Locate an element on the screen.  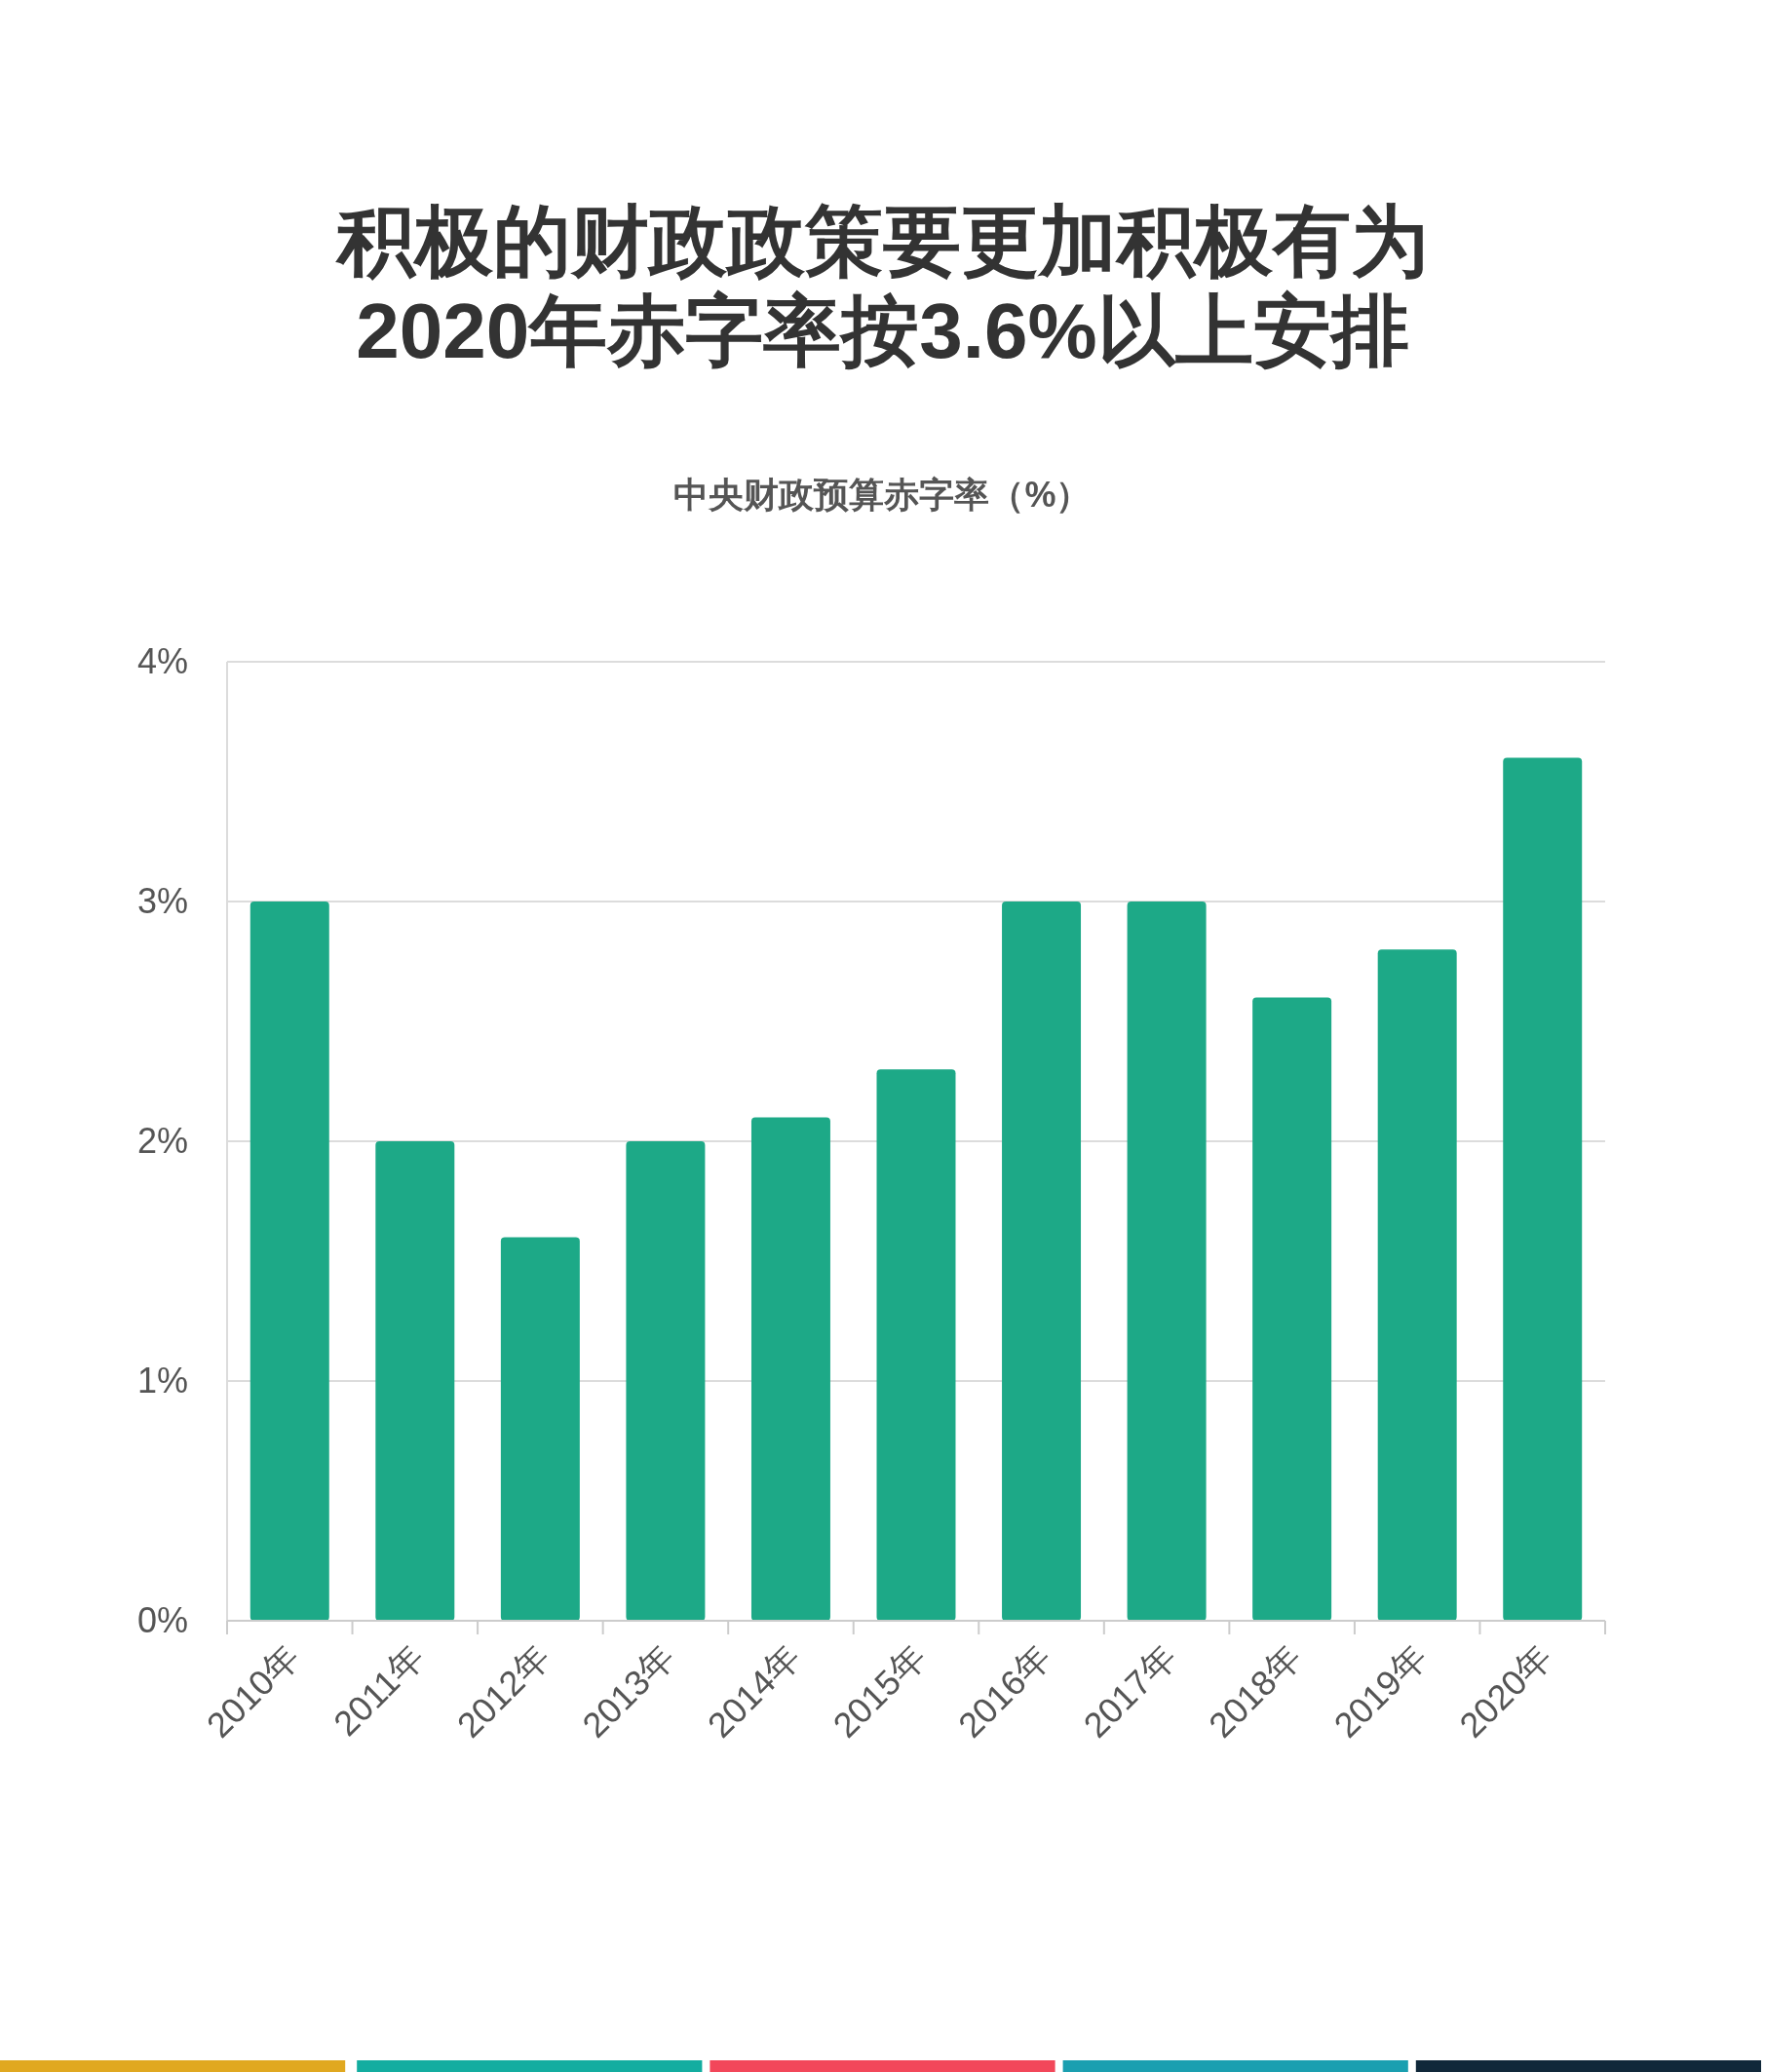
y-tick-label: 4% is located at coordinates (162, 661).